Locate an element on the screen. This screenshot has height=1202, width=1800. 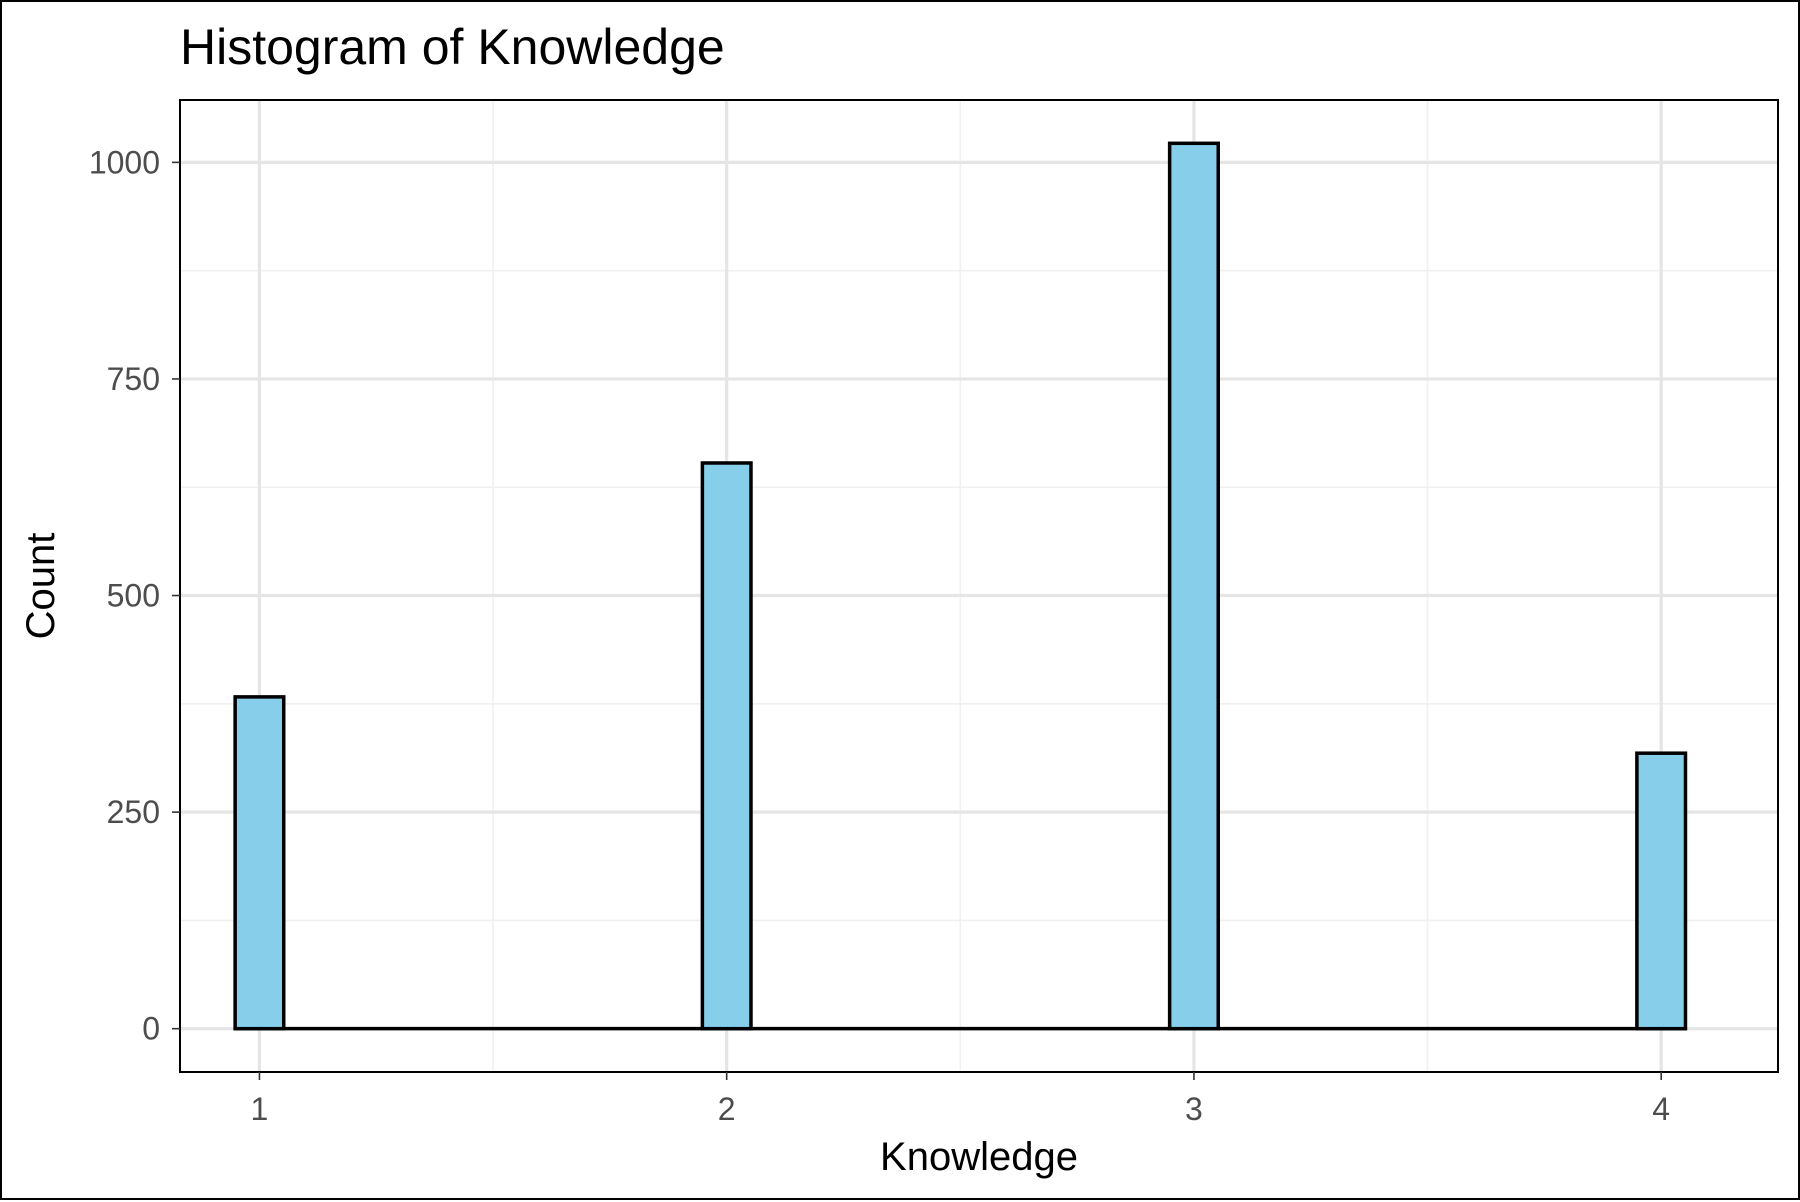
y-tick-label: 0 is located at coordinates (151, 1029).